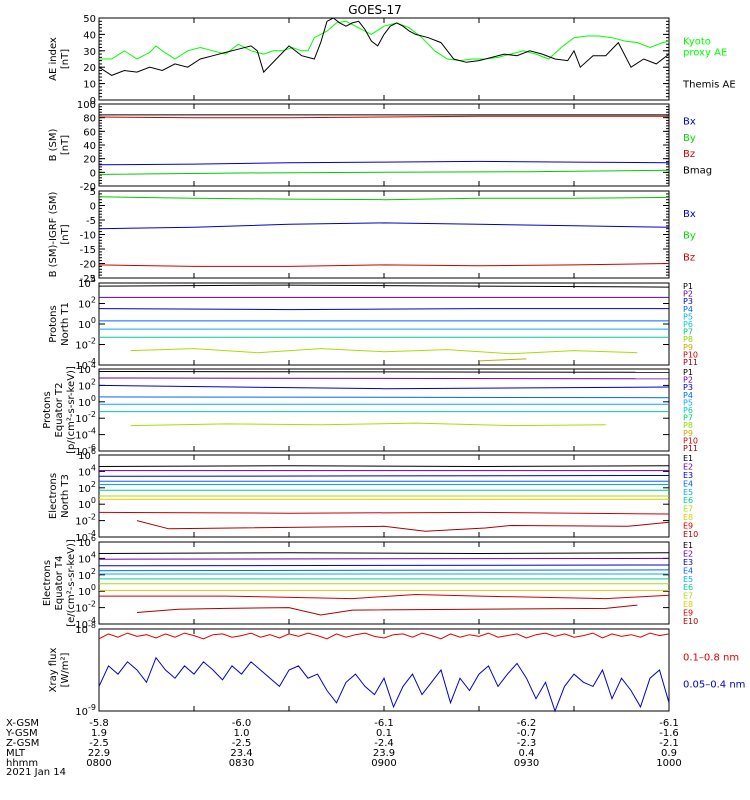 This screenshot has height=800, width=750. What do you see at coordinates (384, 565) in the screenshot?
I see `series-line-e3` at bounding box center [384, 565].